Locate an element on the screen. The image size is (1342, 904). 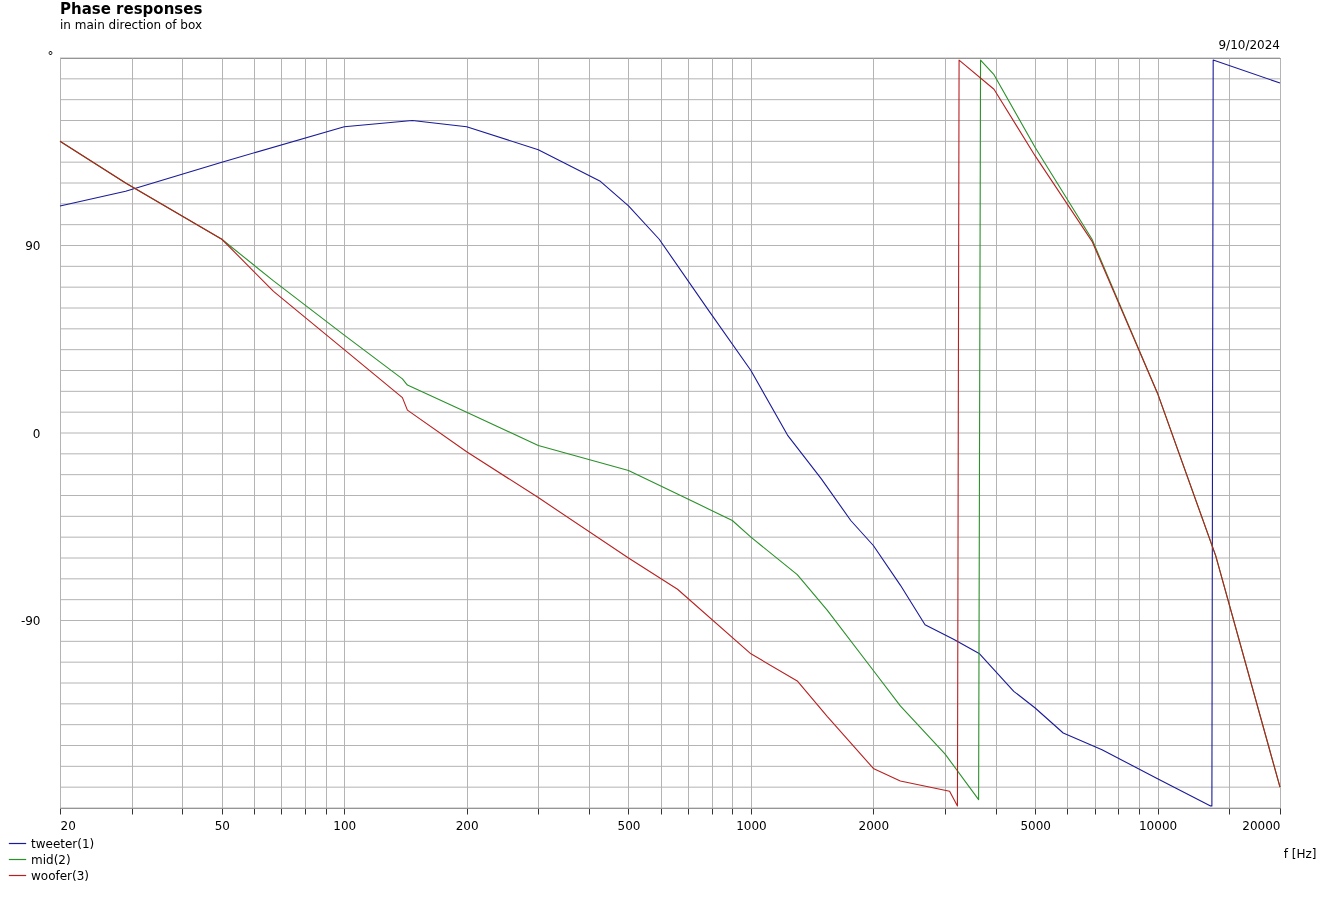
chart-title: Phase responses is located at coordinates (131, 9).